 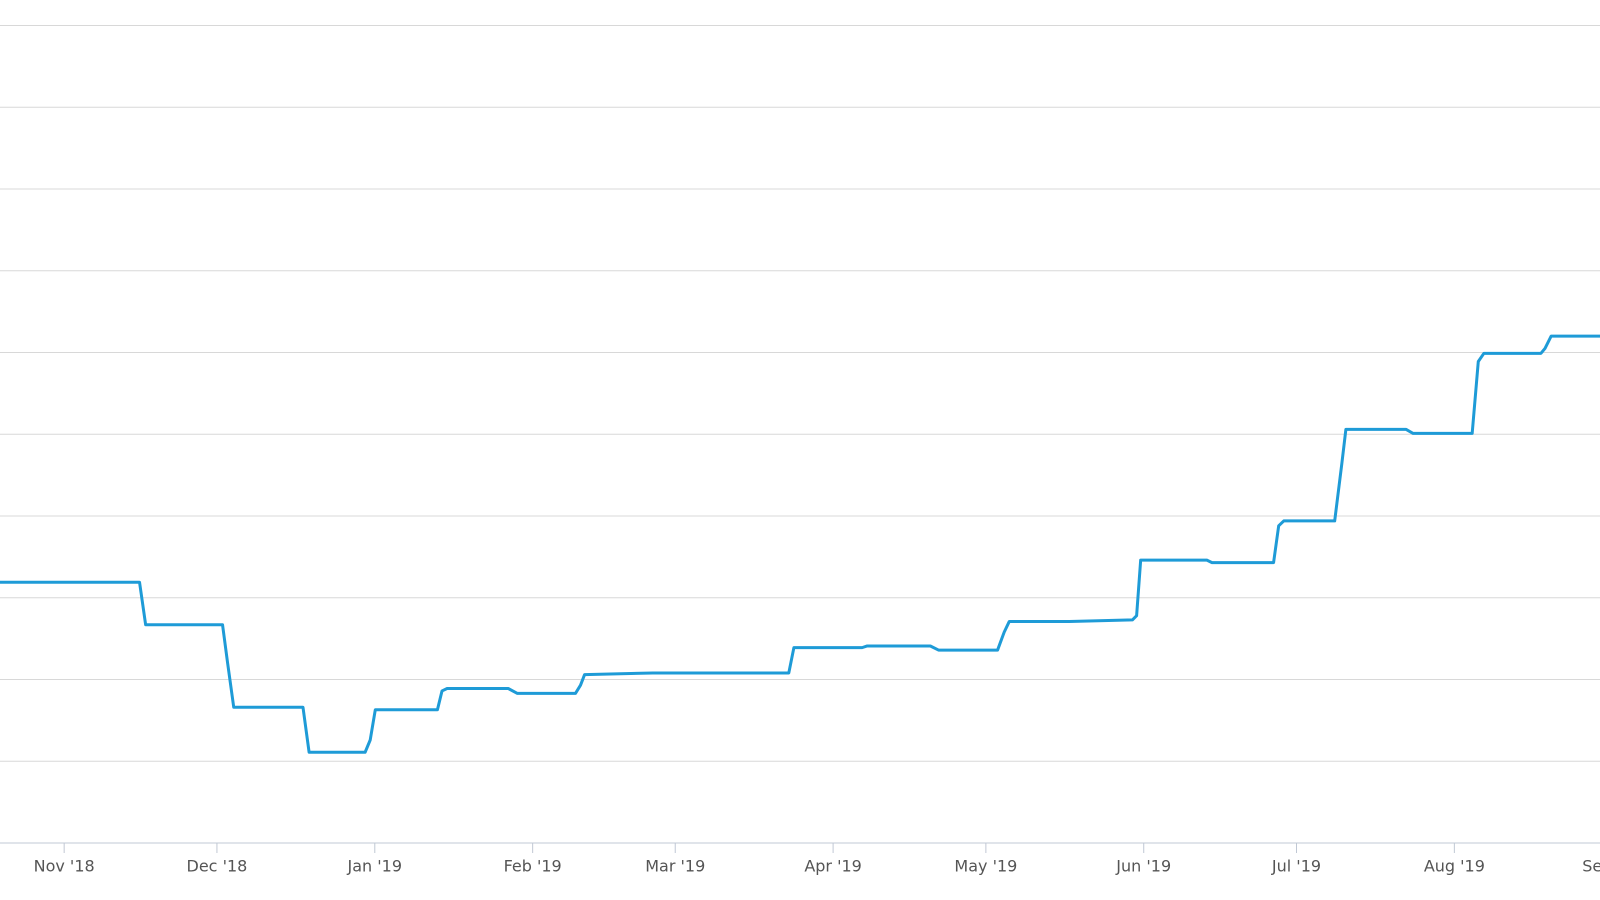 I want to click on x-tick-label: Jun '19, so click(x=1143, y=866).